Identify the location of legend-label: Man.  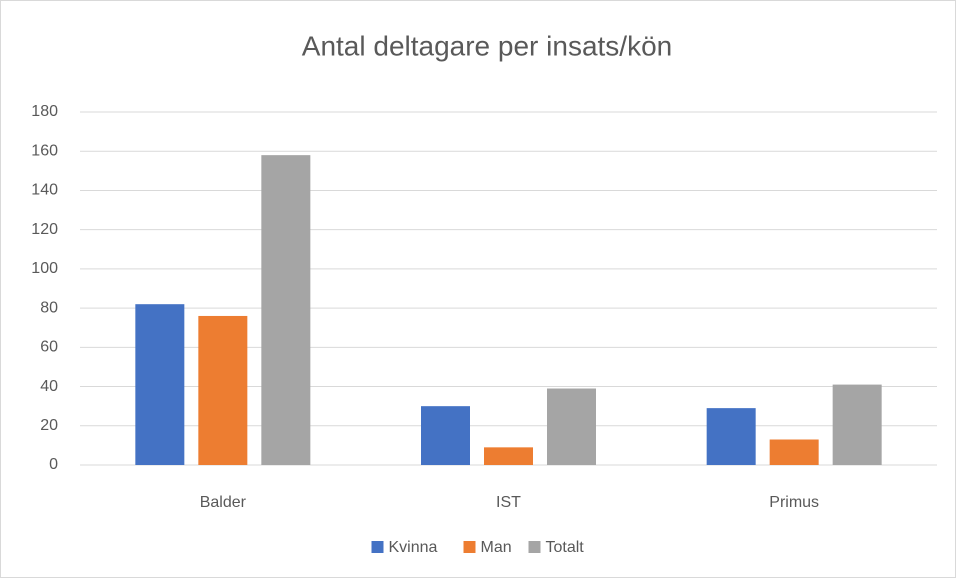
(496, 547).